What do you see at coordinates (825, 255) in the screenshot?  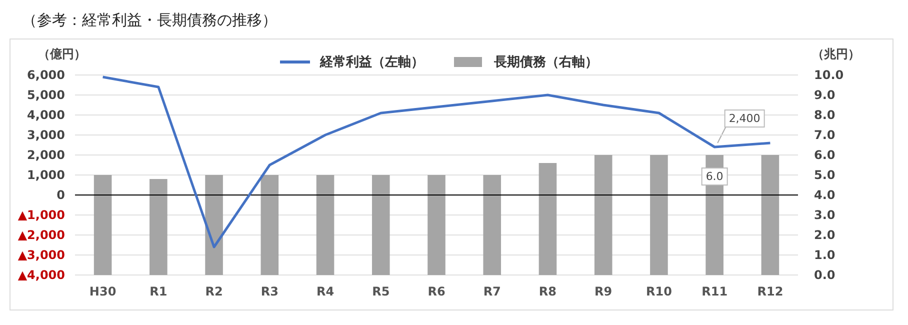 I see `y2-tick-label: 1.0` at bounding box center [825, 255].